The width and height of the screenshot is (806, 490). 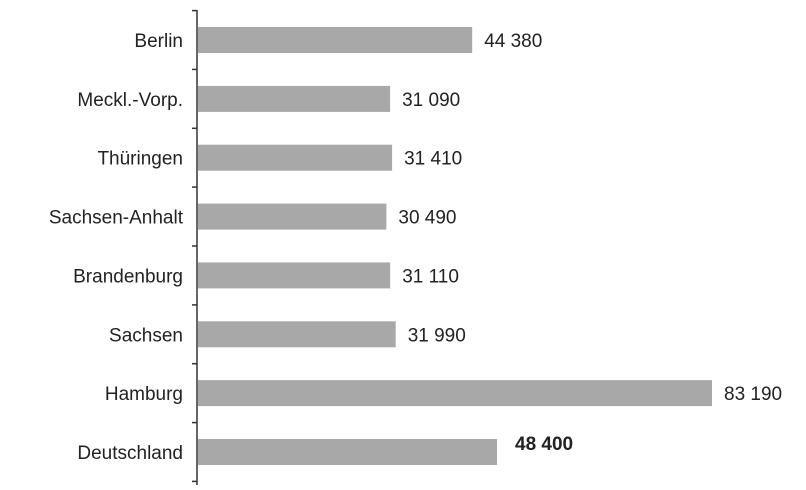 I want to click on value-label: 31 110, so click(x=430, y=276).